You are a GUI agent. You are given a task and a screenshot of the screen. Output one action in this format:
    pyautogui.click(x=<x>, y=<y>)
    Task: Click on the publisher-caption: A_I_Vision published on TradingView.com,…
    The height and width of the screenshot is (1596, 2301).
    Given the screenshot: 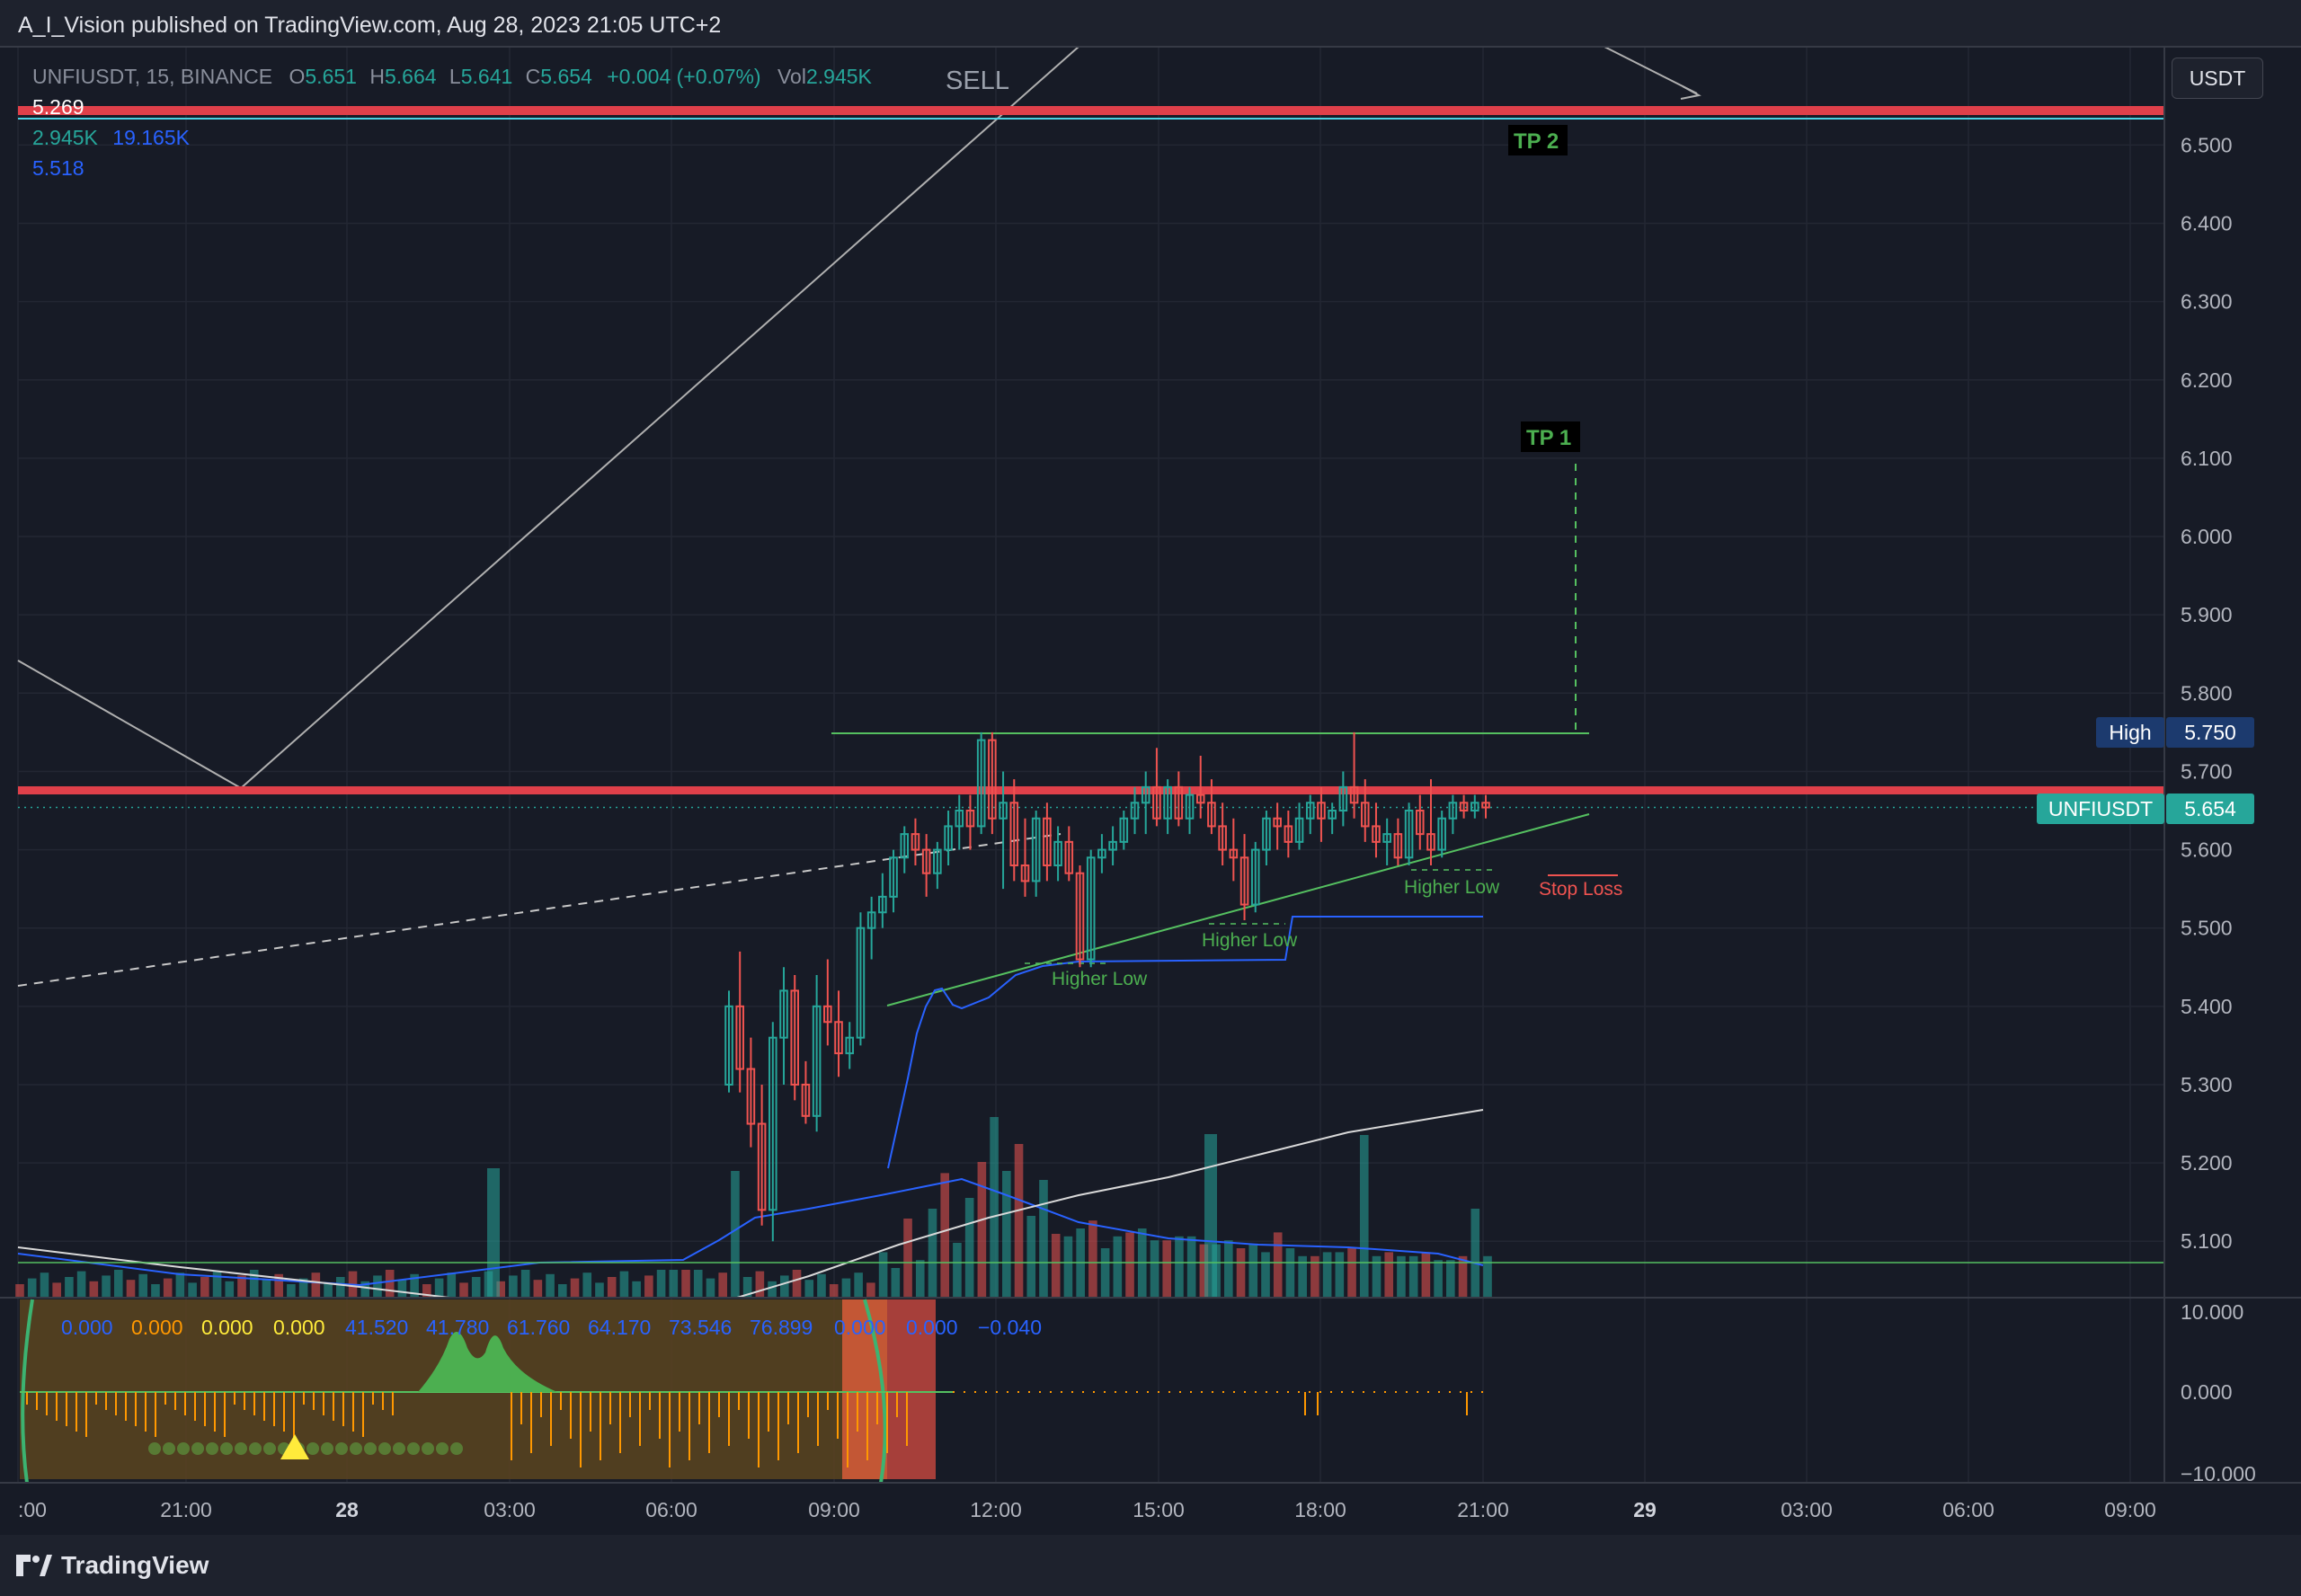 What is the action you would take?
    pyautogui.click(x=370, y=25)
    